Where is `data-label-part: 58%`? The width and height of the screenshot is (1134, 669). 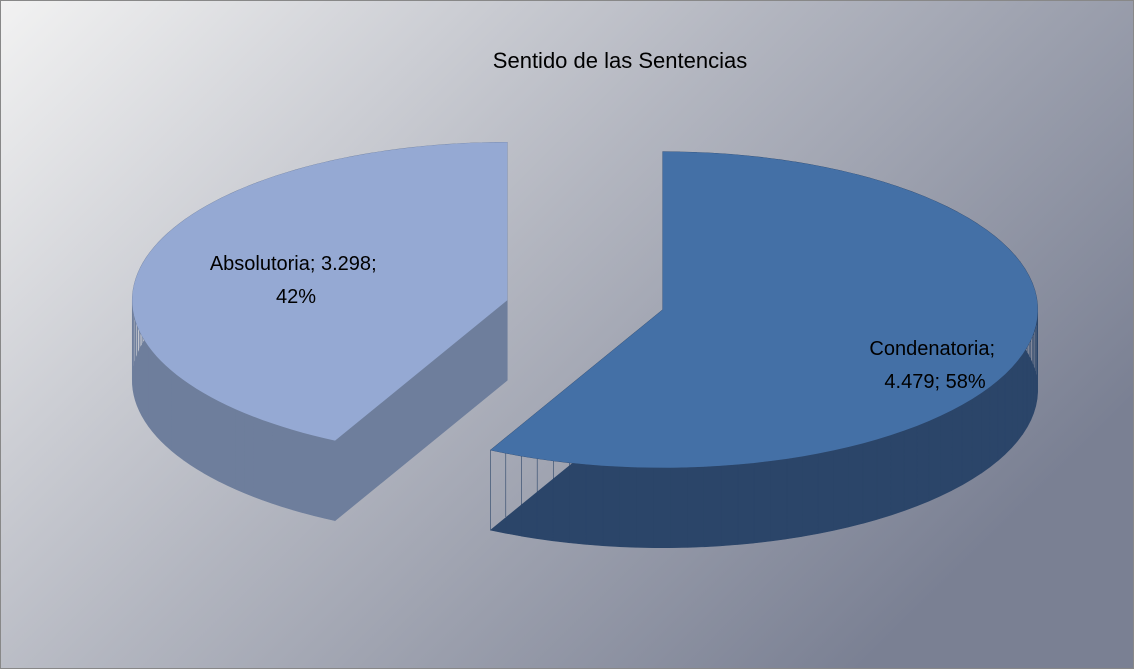 data-label-part: 58% is located at coordinates (966, 382).